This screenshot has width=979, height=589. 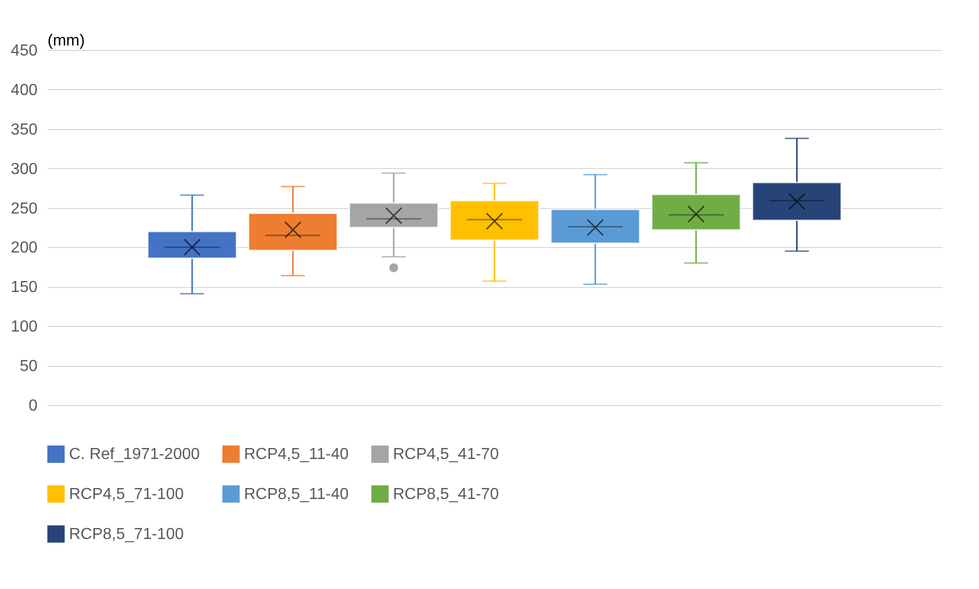 I want to click on y-tick-label: 100, so click(x=24, y=327).